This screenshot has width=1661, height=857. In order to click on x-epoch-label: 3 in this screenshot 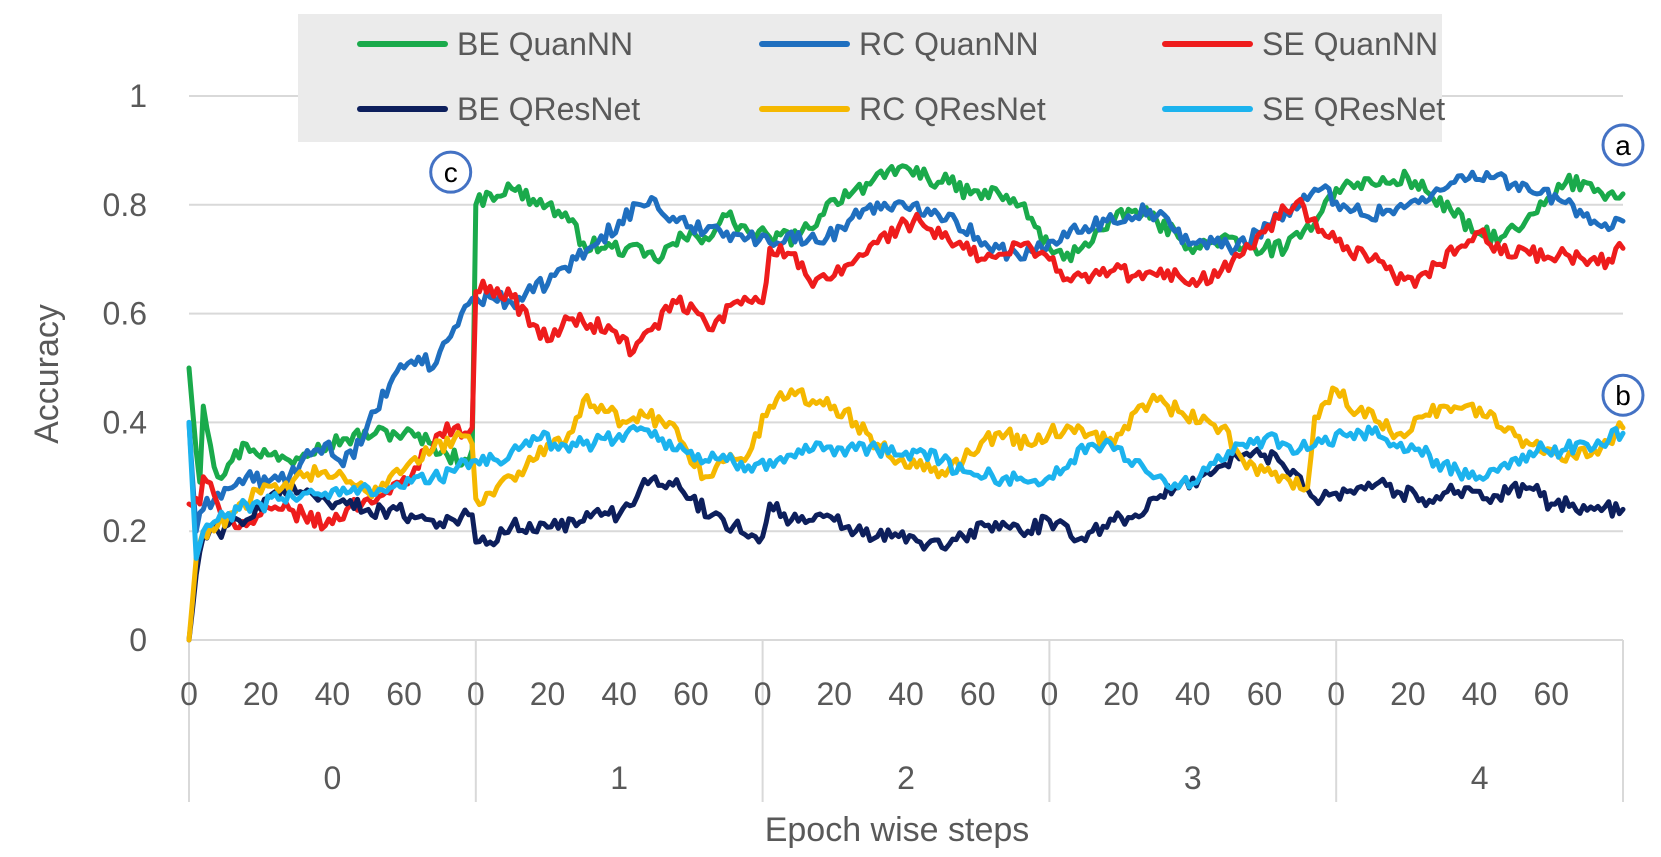, I will do `click(1193, 778)`.